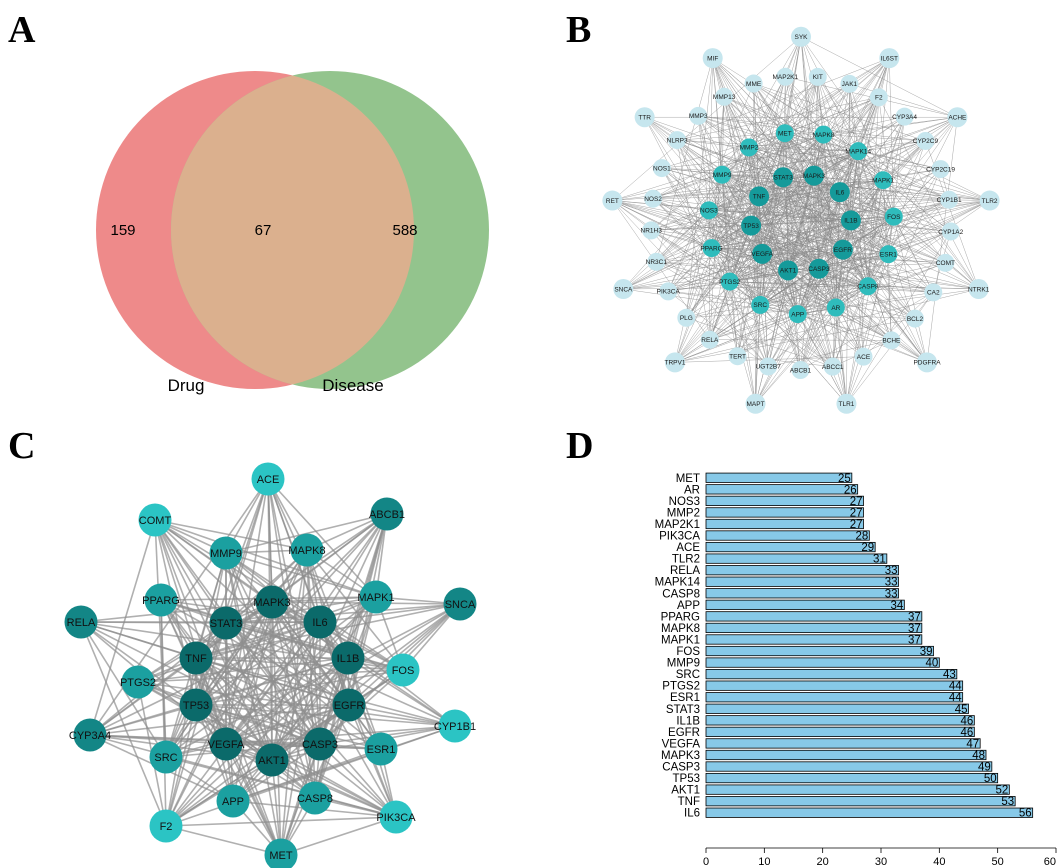 The width and height of the screenshot is (1064, 868). Describe the element at coordinates (684, 502) in the screenshot. I see `bar-category-label: NOS3` at that location.